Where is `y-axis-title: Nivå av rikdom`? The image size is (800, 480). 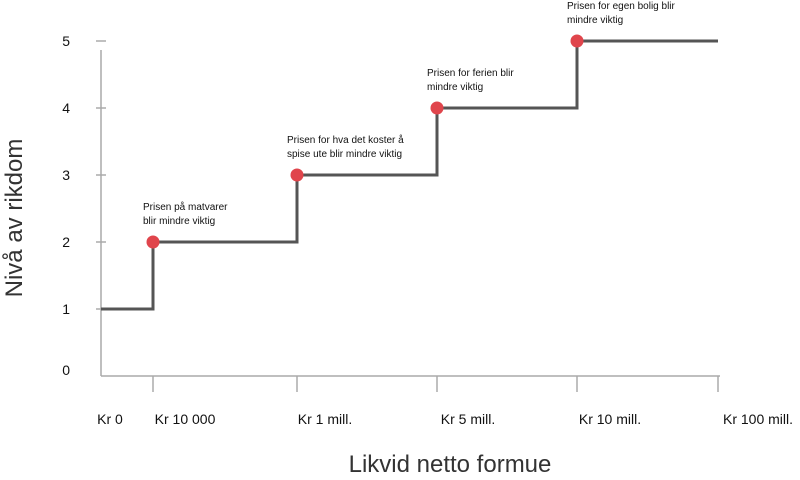 y-axis-title: Nivå av rikdom is located at coordinates (14, 218).